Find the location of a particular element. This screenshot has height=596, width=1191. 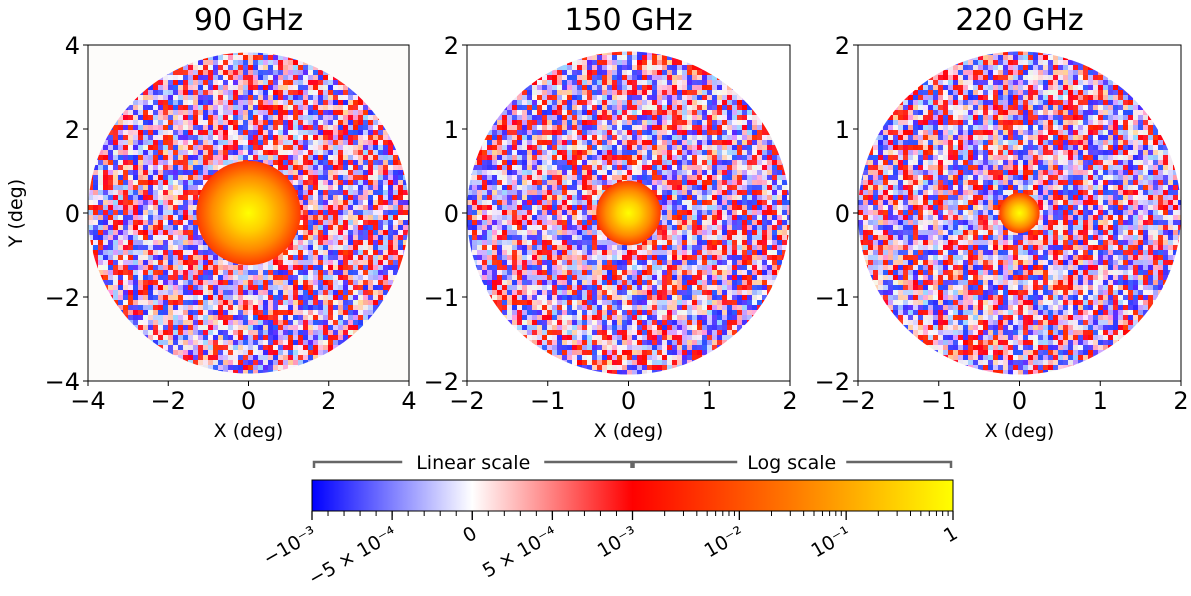

colorbar-tick-label: 10⁻² is located at coordinates (724, 542).